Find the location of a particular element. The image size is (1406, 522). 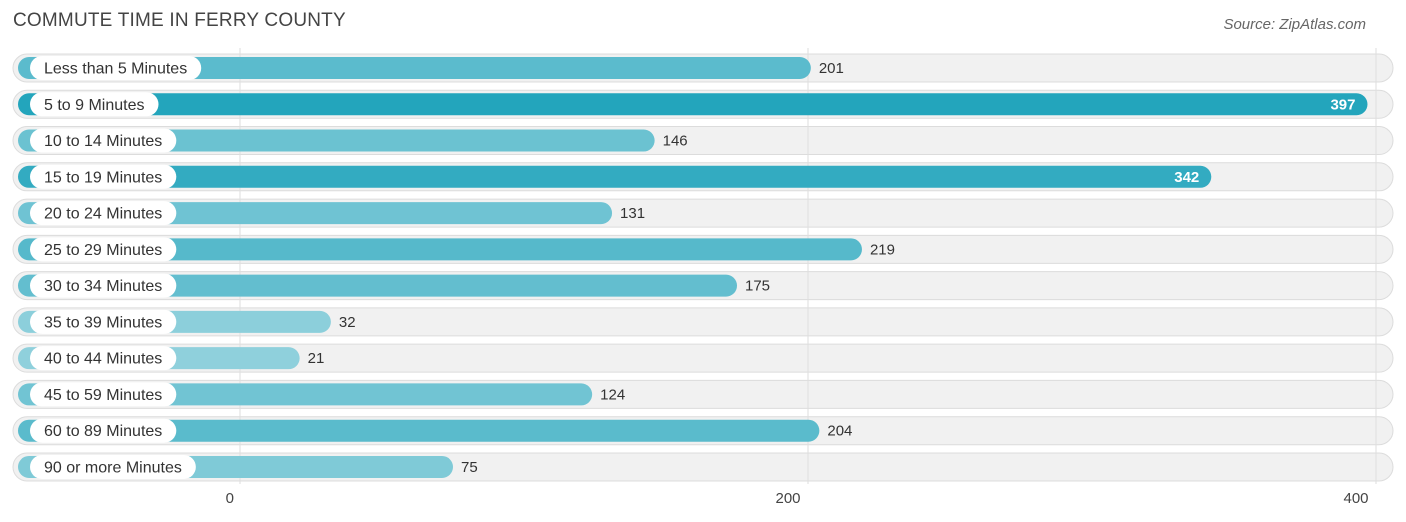

value-label: 201 is located at coordinates (831, 68).